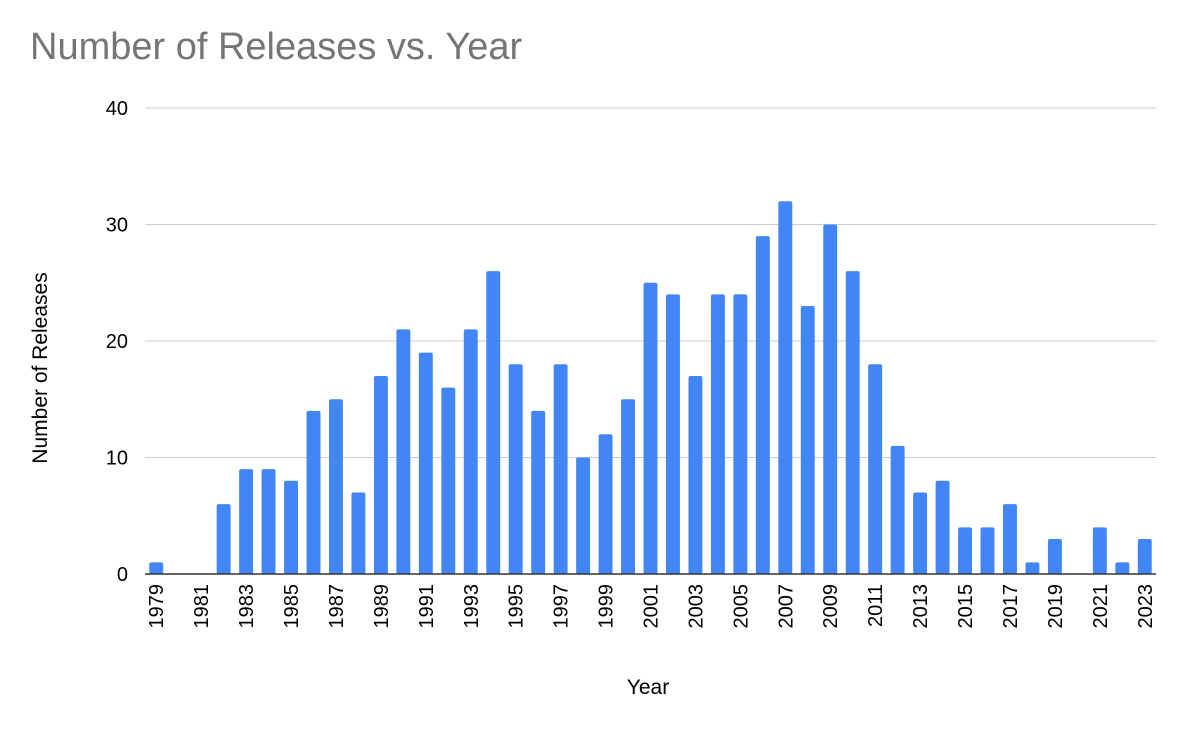 The height and width of the screenshot is (732, 1188). What do you see at coordinates (673, 434) in the screenshot?
I see `bar-2002` at bounding box center [673, 434].